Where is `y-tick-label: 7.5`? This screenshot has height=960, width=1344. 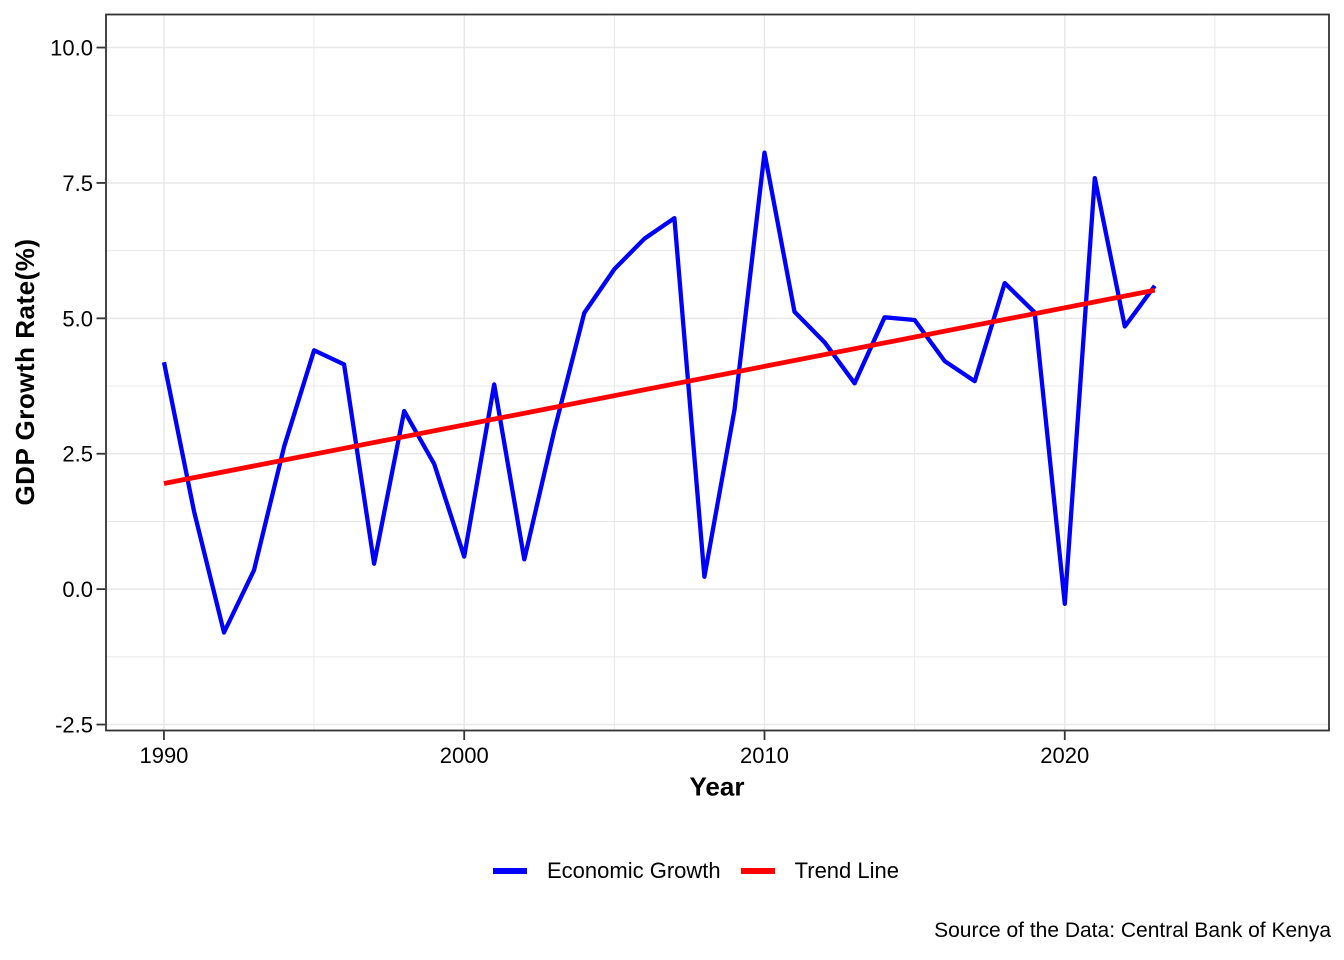
y-tick-label: 7.5 is located at coordinates (77, 183).